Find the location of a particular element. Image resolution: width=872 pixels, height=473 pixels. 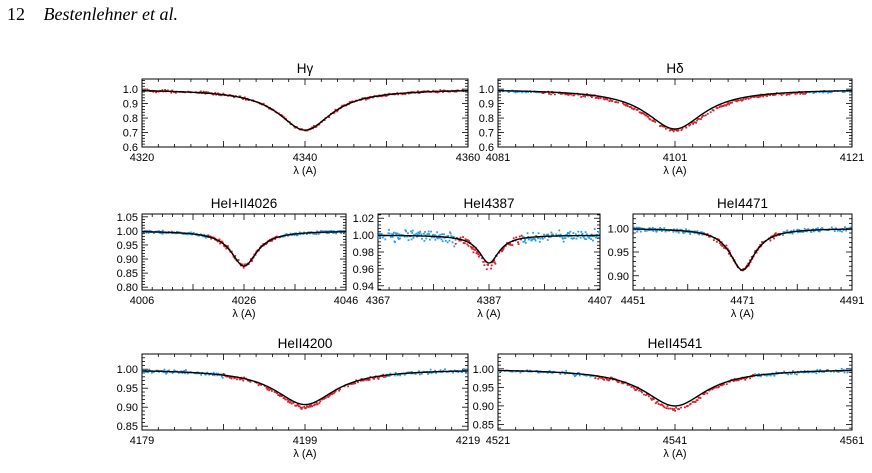

x-tick-label: 4340 is located at coordinates (305, 158).